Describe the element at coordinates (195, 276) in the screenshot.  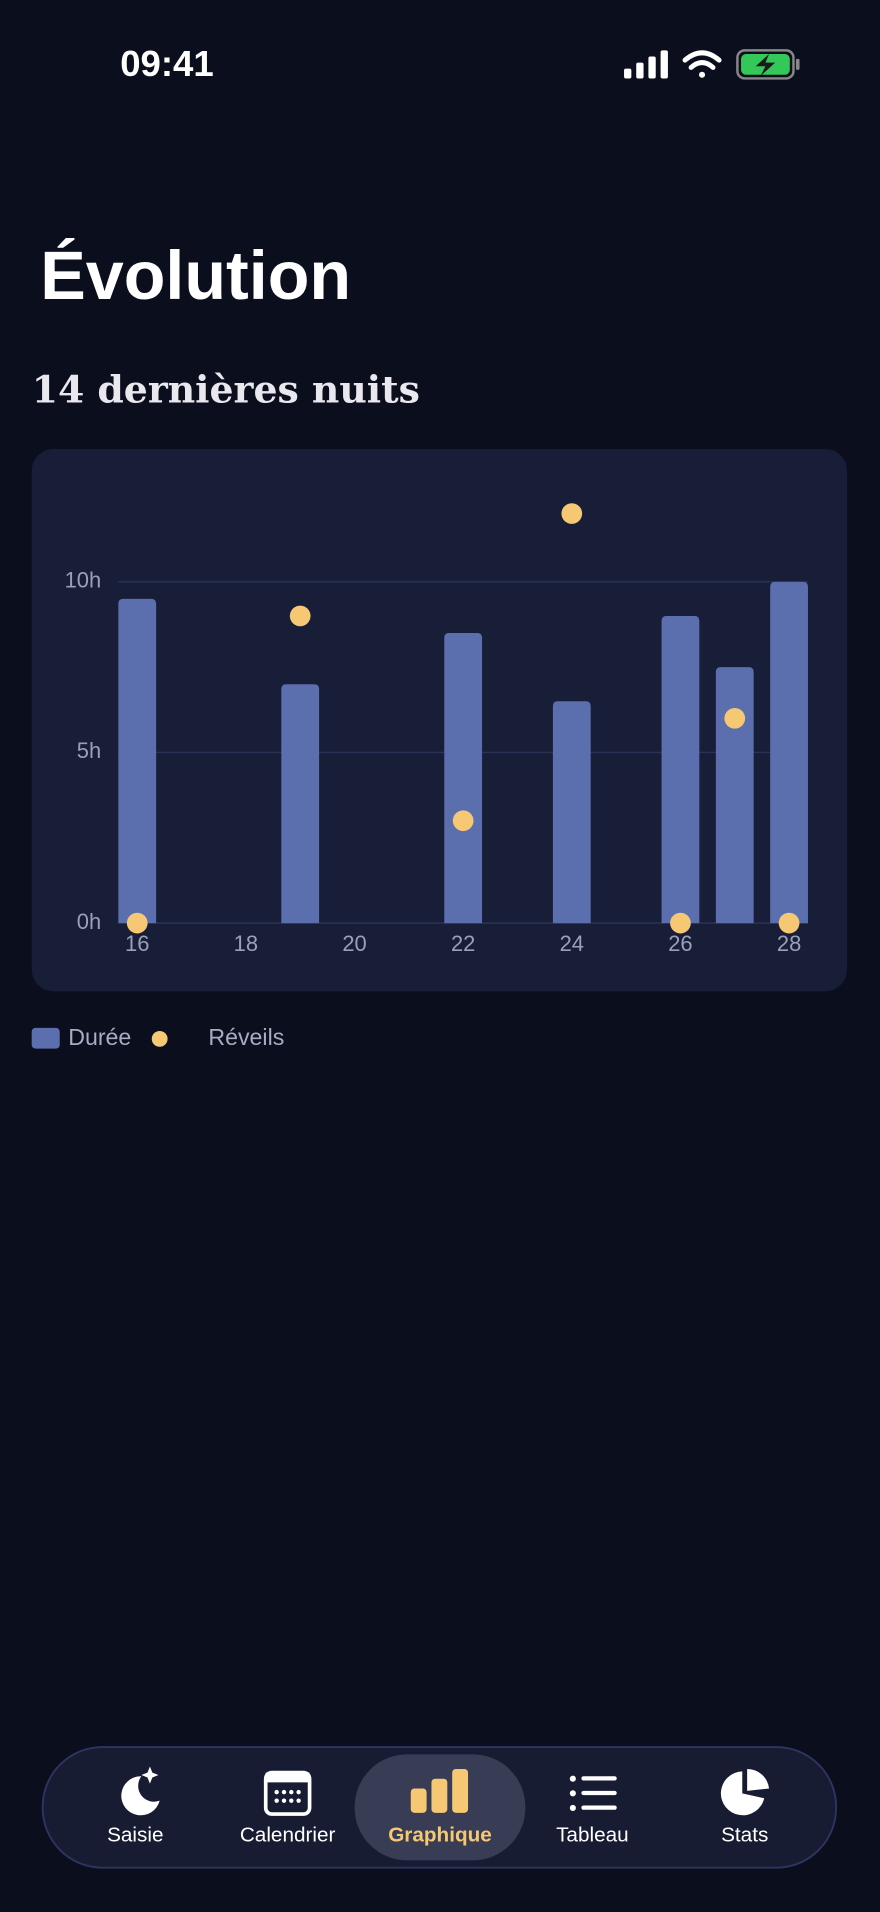
I see `page-title: Évolution` at that location.